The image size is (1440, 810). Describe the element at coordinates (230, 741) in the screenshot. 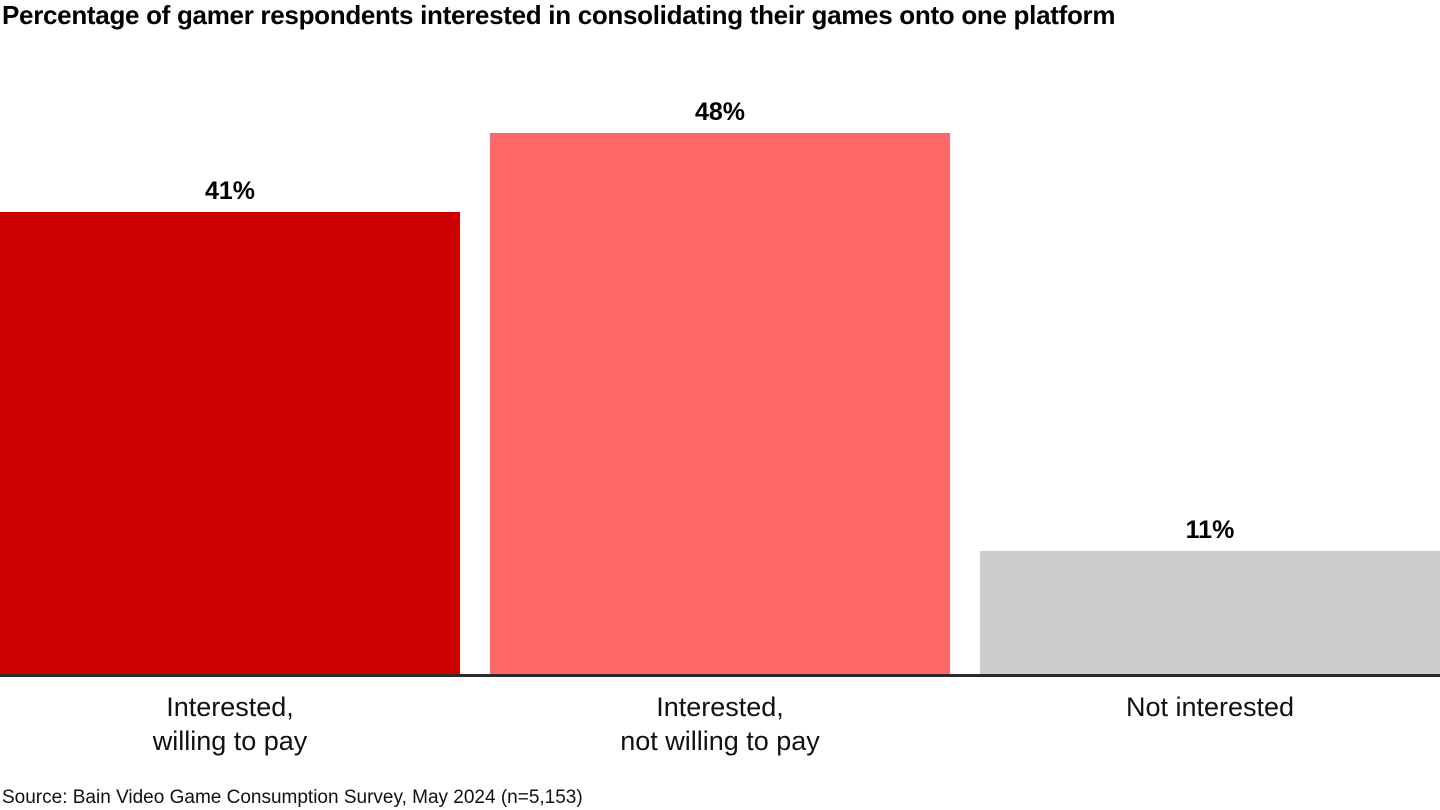

I see `category-label-line: willing to pay` at that location.